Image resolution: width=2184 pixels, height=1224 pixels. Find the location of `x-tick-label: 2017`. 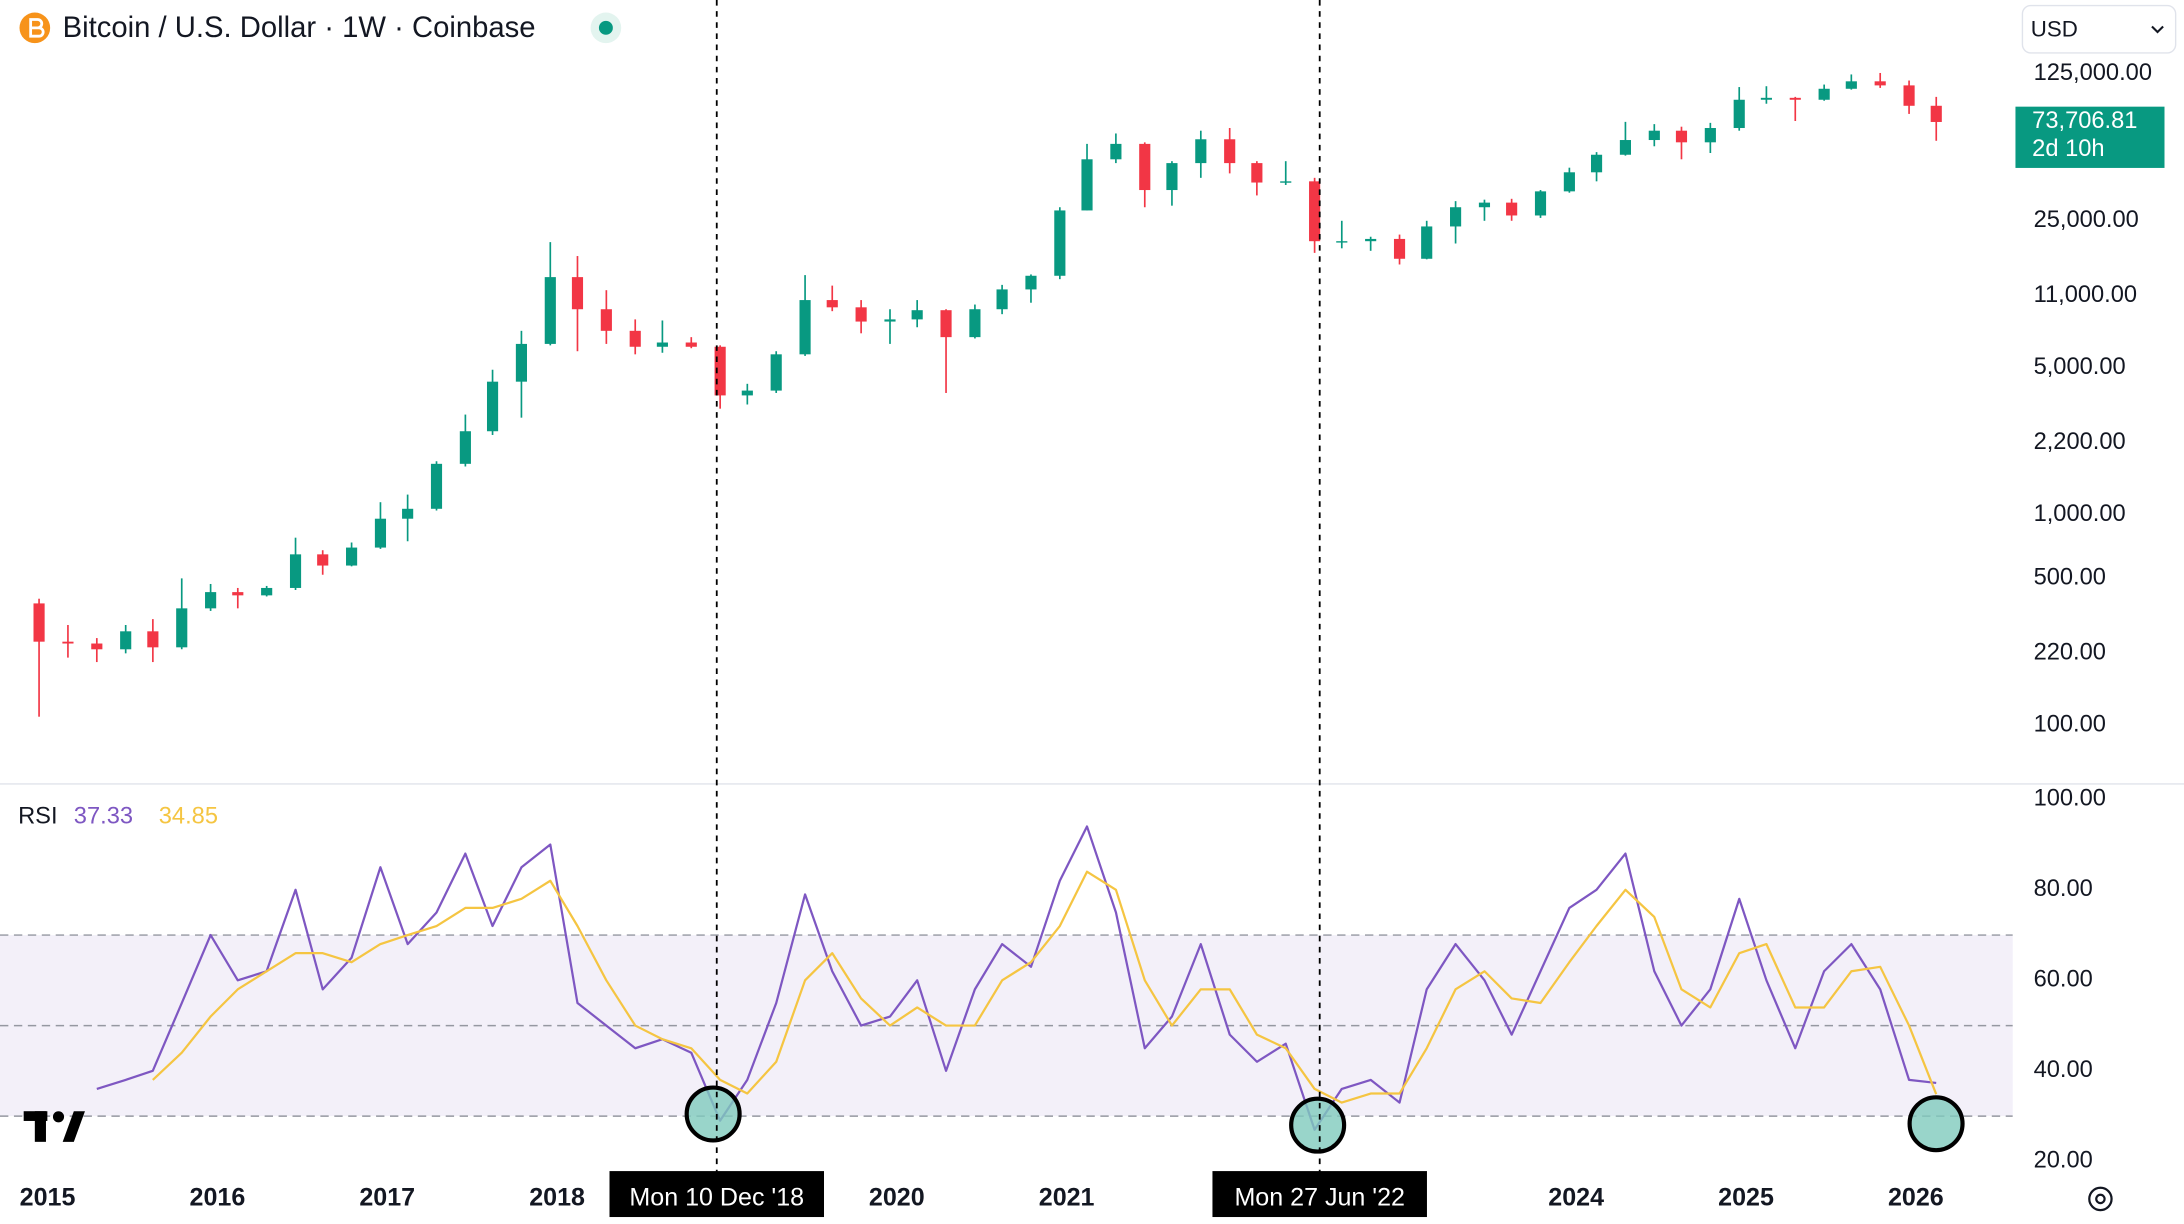

x-tick-label: 2017 is located at coordinates (387, 1198).